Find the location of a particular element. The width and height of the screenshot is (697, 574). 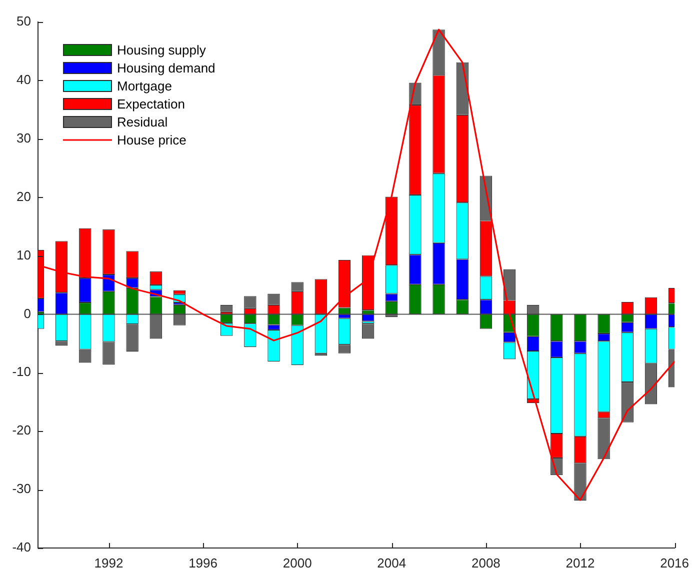

legend-label: House price is located at coordinates (151, 140).